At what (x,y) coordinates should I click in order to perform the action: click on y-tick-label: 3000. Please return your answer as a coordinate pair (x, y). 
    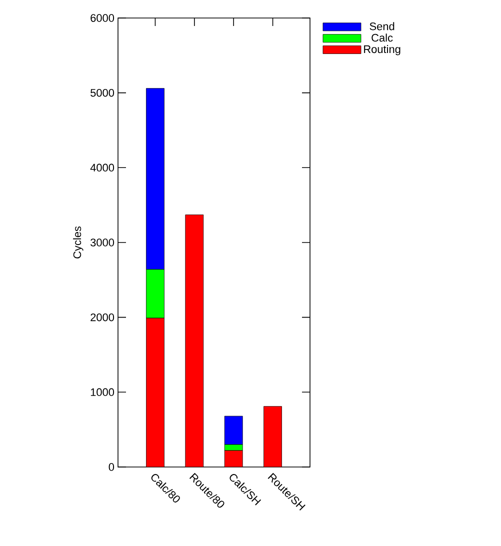
    Looking at the image, I should click on (102, 242).